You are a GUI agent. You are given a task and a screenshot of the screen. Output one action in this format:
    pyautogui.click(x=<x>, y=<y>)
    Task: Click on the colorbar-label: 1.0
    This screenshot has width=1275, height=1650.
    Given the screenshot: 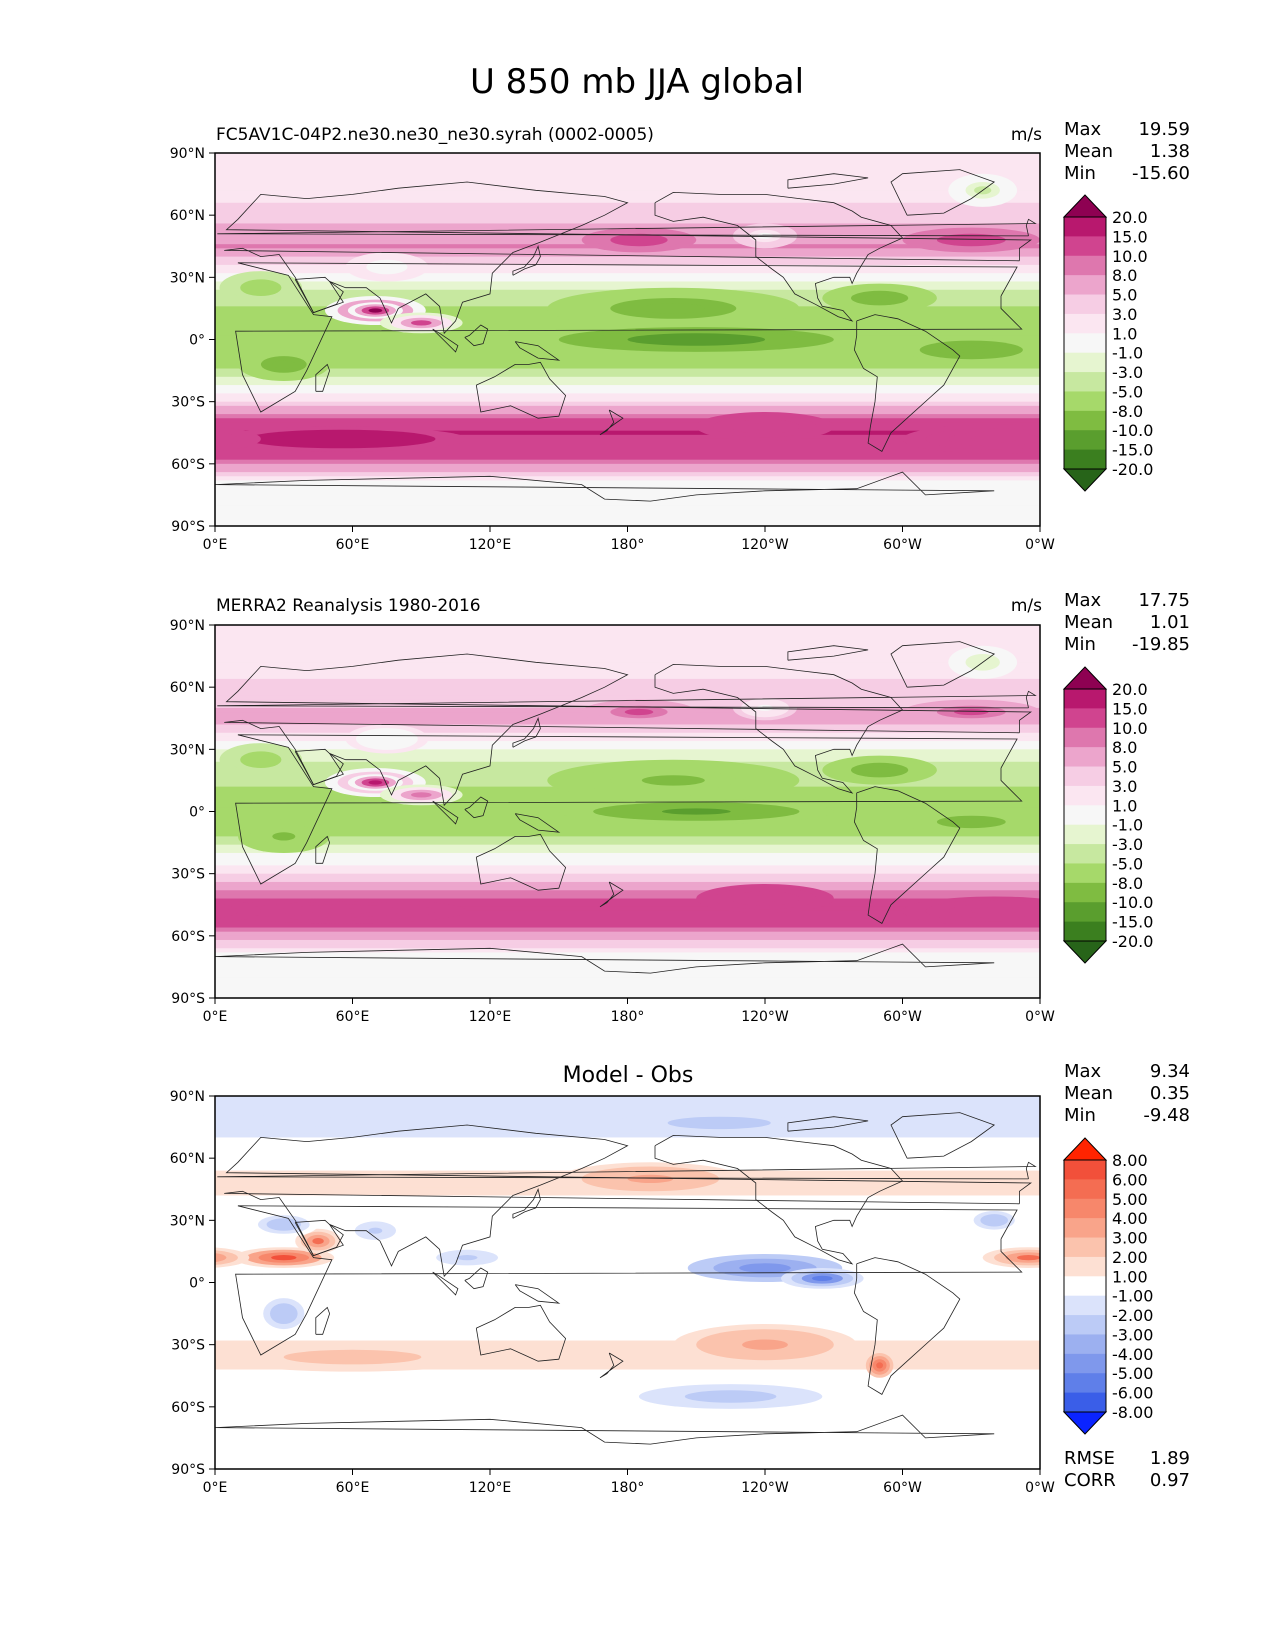 What is the action you would take?
    pyautogui.click(x=1124, y=805)
    